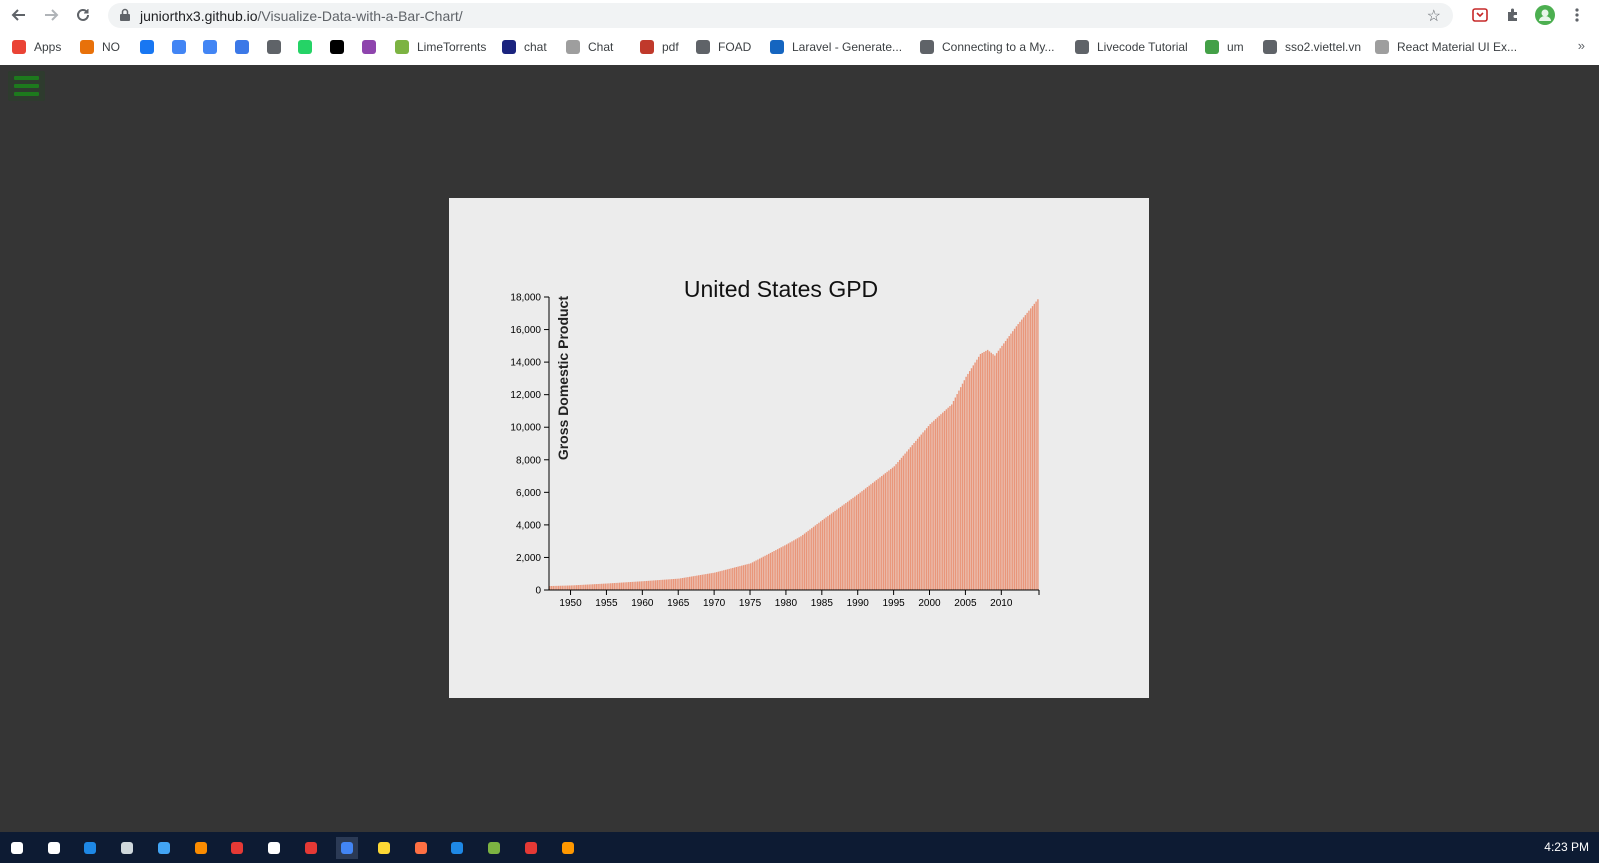 This screenshot has height=863, width=1599. Describe the element at coordinates (524, 47) in the screenshot. I see `bookmark-item: chat` at that location.